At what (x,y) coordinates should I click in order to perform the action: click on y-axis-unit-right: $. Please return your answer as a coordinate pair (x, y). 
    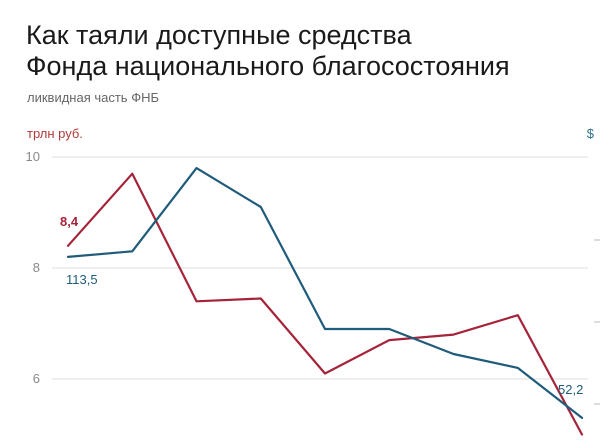
    Looking at the image, I should click on (590, 133).